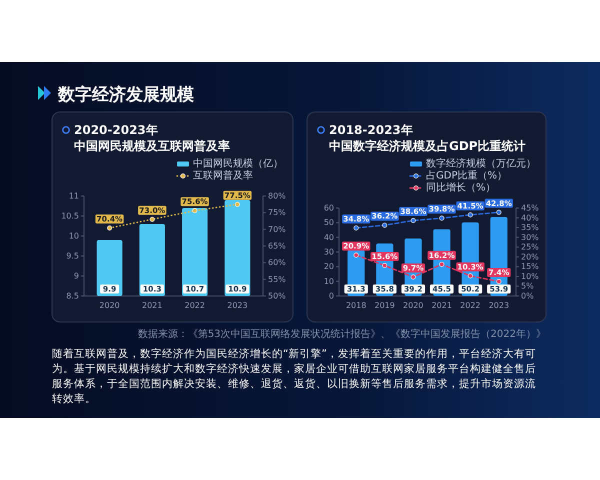 The width and height of the screenshot is (600, 480). Describe the element at coordinates (125, 95) in the screenshot. I see `text: 数字经济发展规模` at that location.